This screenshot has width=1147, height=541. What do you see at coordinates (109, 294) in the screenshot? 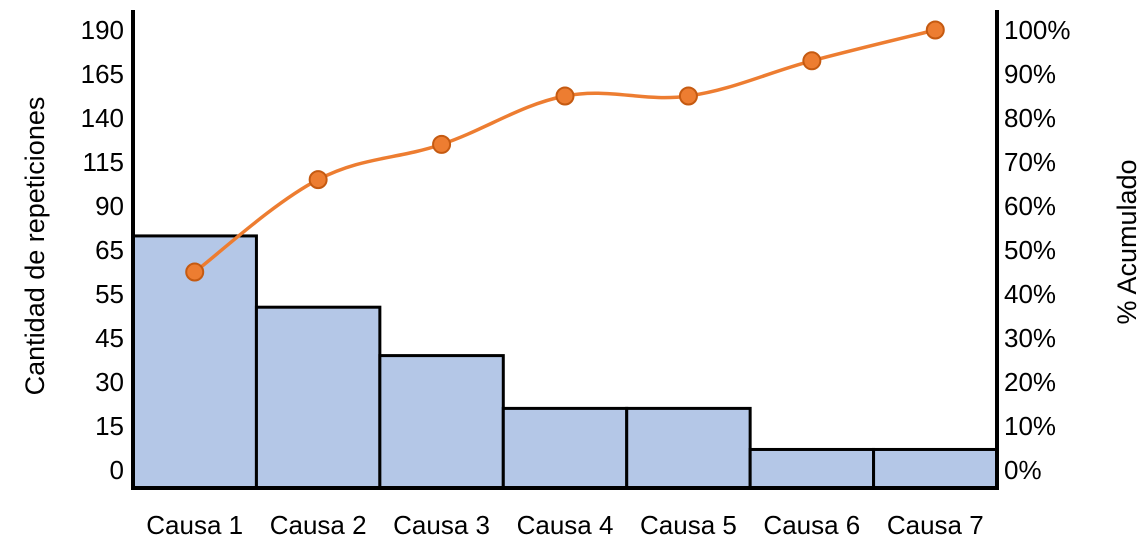
I see `y-tick-label: 55` at bounding box center [109, 294].